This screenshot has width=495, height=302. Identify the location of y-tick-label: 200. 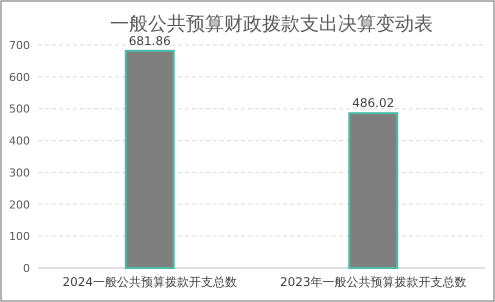
(19, 205).